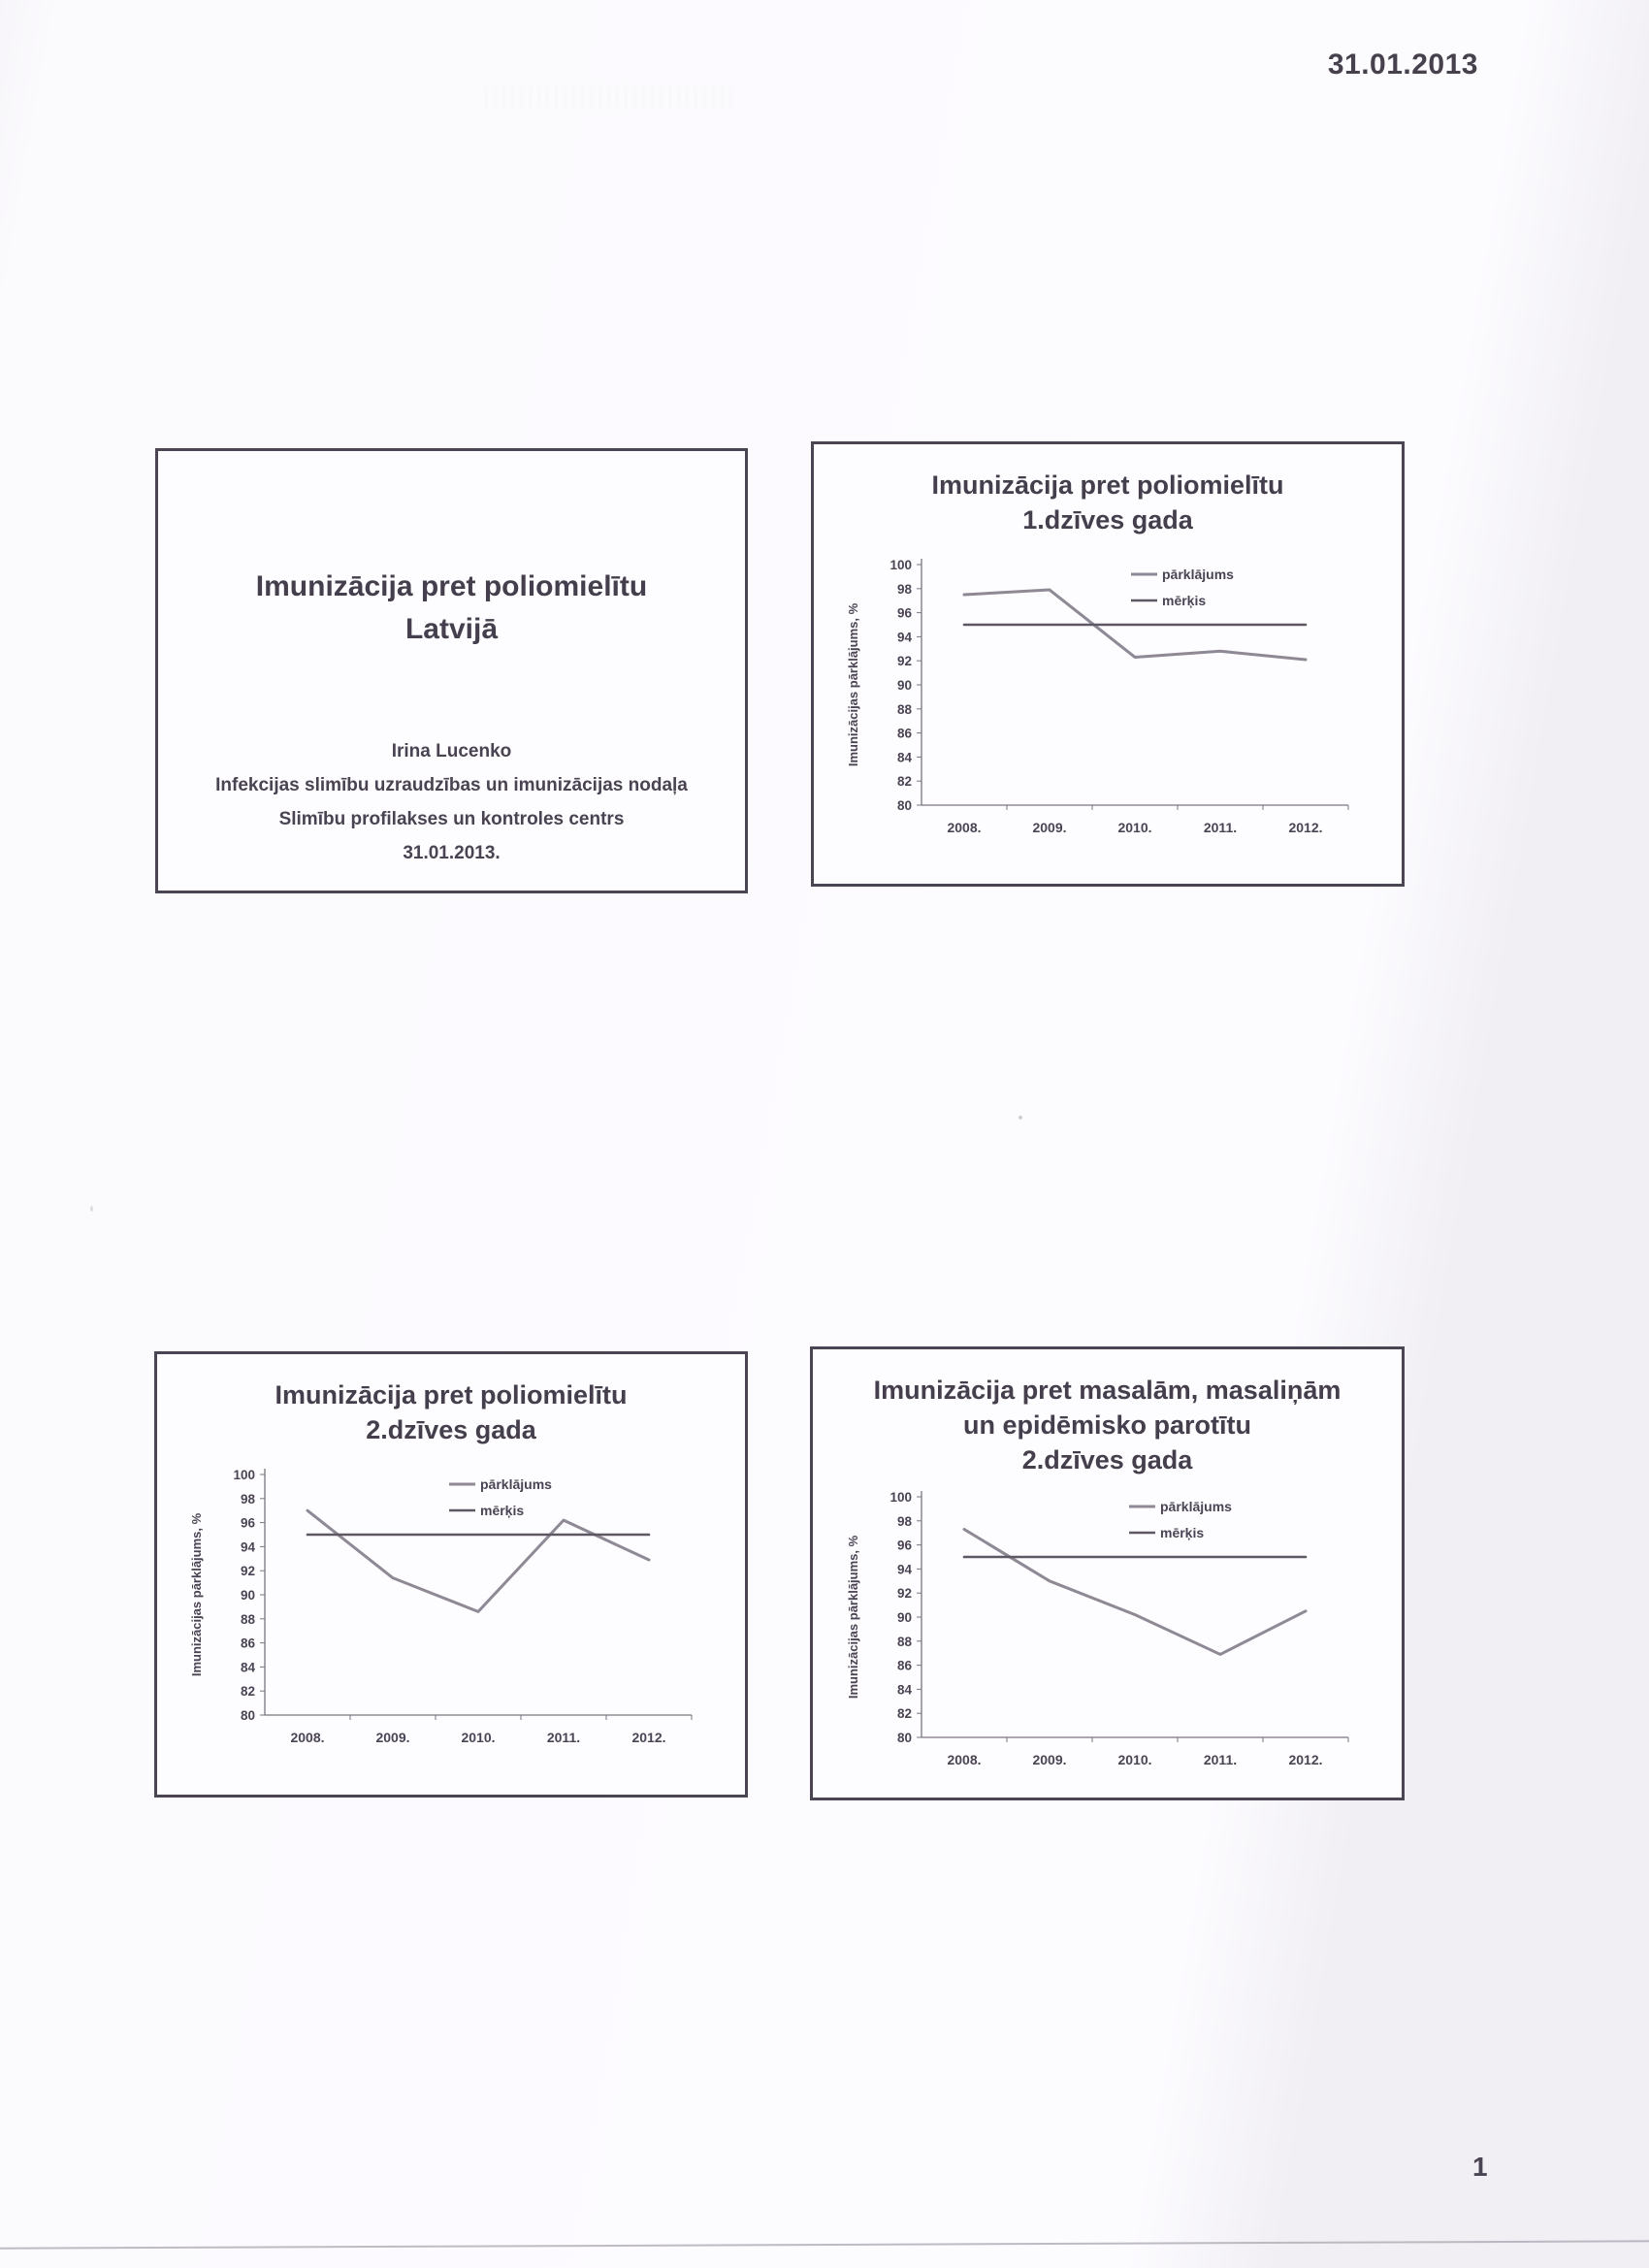 This screenshot has height=2268, width=1649. I want to click on presentation-title: Imunizācija pret poliomielītu Latvijā, so click(451, 608).